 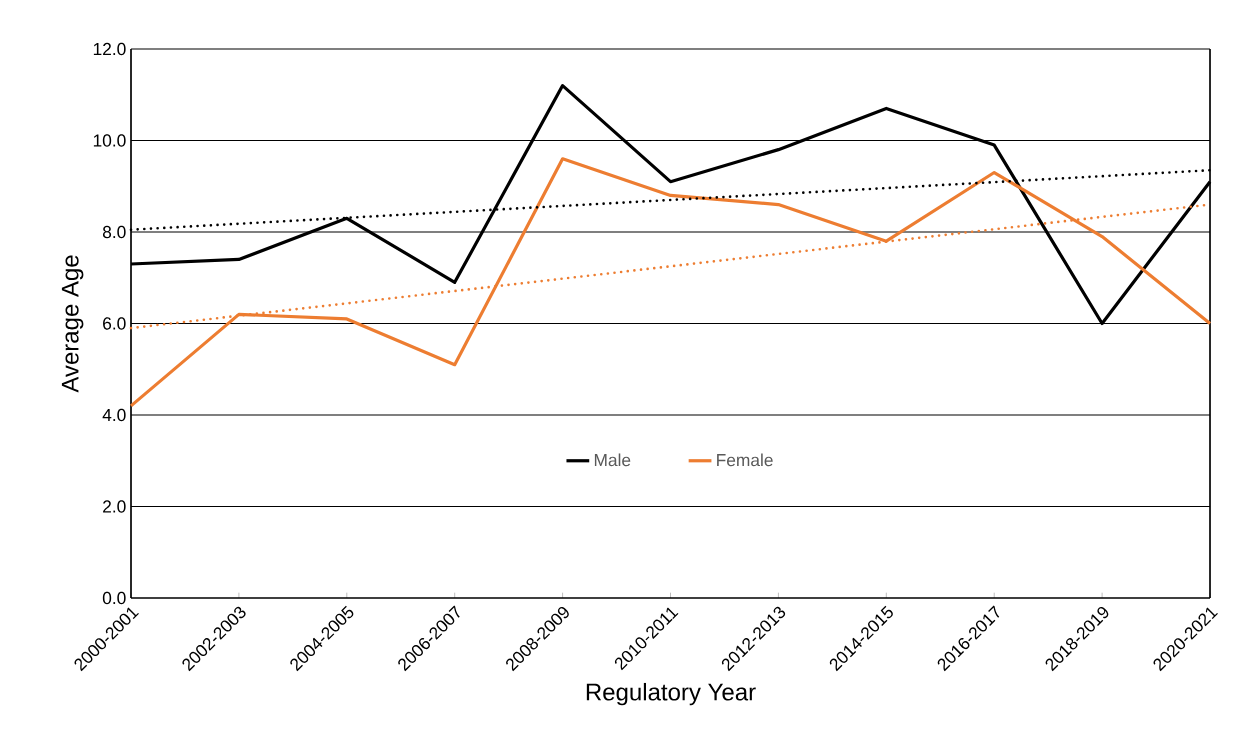 I want to click on y-tick-label: 0.0, so click(x=114, y=598).